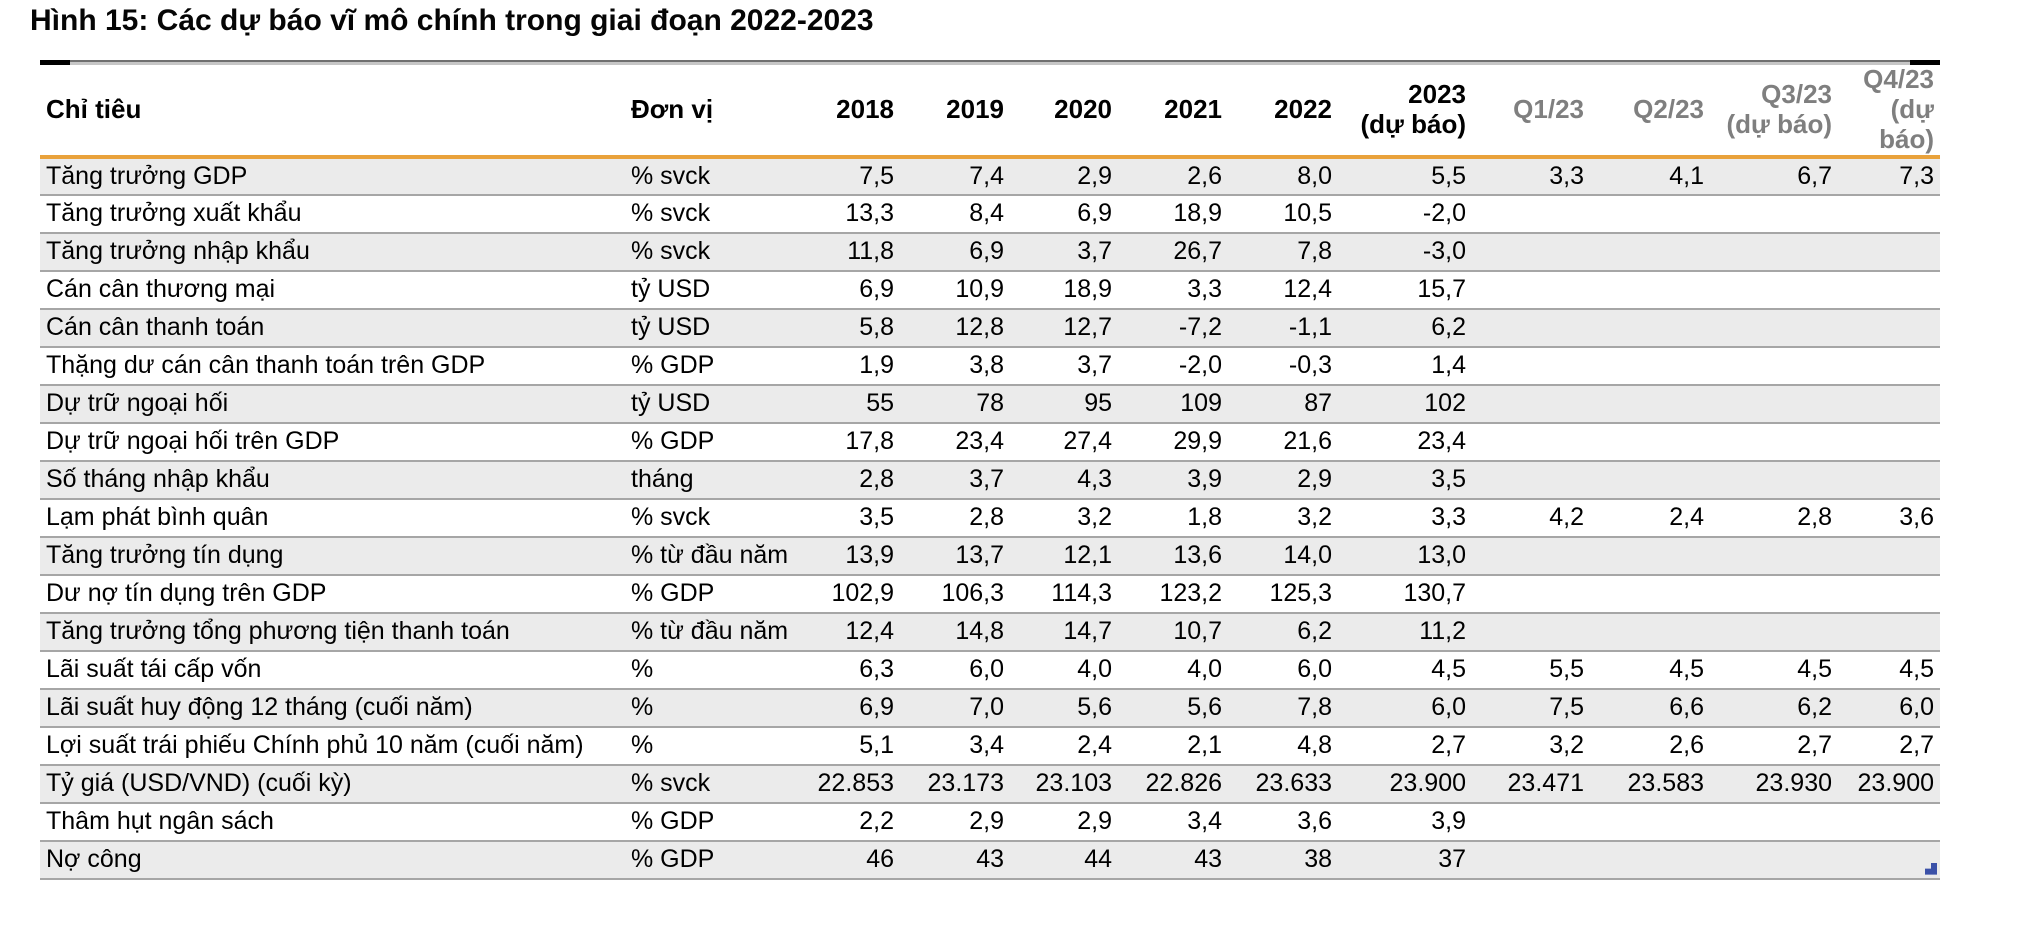  Describe the element at coordinates (1548, 108) in the screenshot. I see `col-header-text: Q1/23` at that location.